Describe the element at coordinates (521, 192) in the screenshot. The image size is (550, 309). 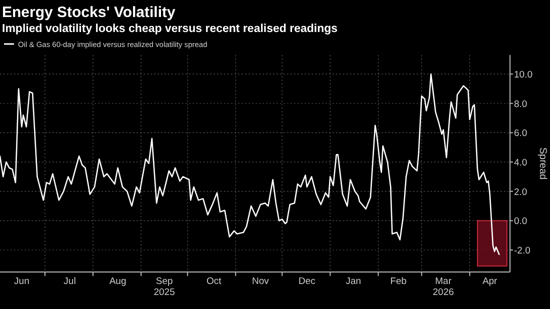
I see `y-tick-label: 2.0` at that location.